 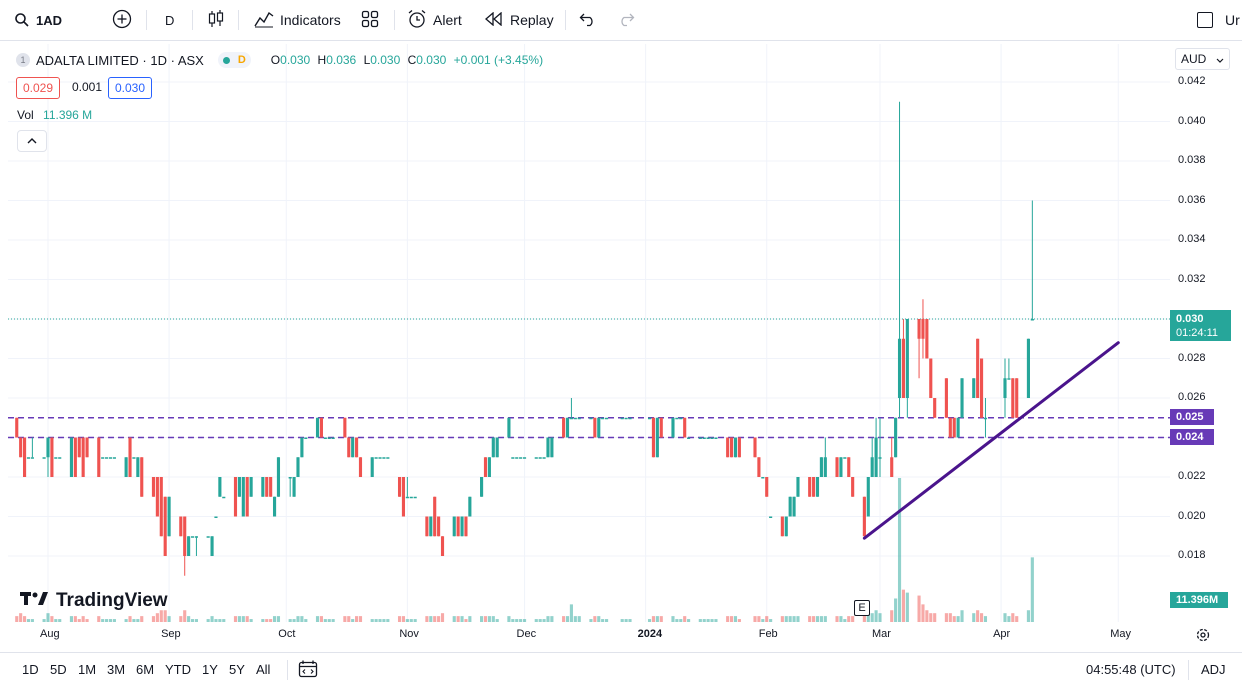 What do you see at coordinates (1213, 669) in the screenshot?
I see `adjust-data-button: ADJ` at bounding box center [1213, 669].